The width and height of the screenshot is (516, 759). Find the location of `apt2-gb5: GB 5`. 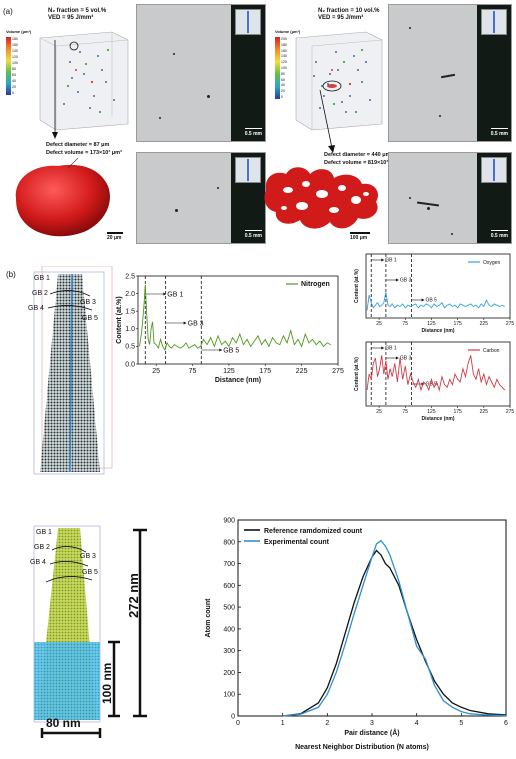

apt2-gb5: GB 5 is located at coordinates (90, 572).